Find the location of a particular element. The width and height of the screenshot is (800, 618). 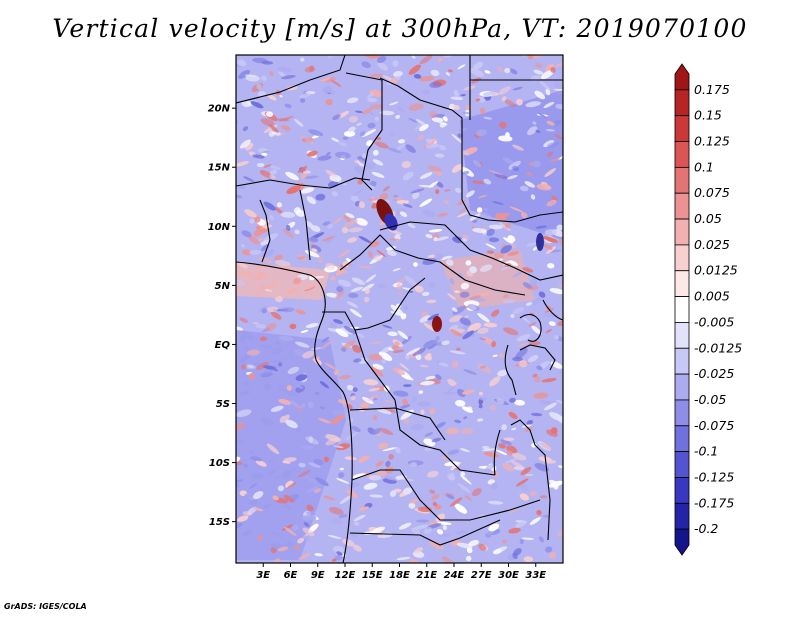

colorbar-label: -0.125 is located at coordinates (714, 476).